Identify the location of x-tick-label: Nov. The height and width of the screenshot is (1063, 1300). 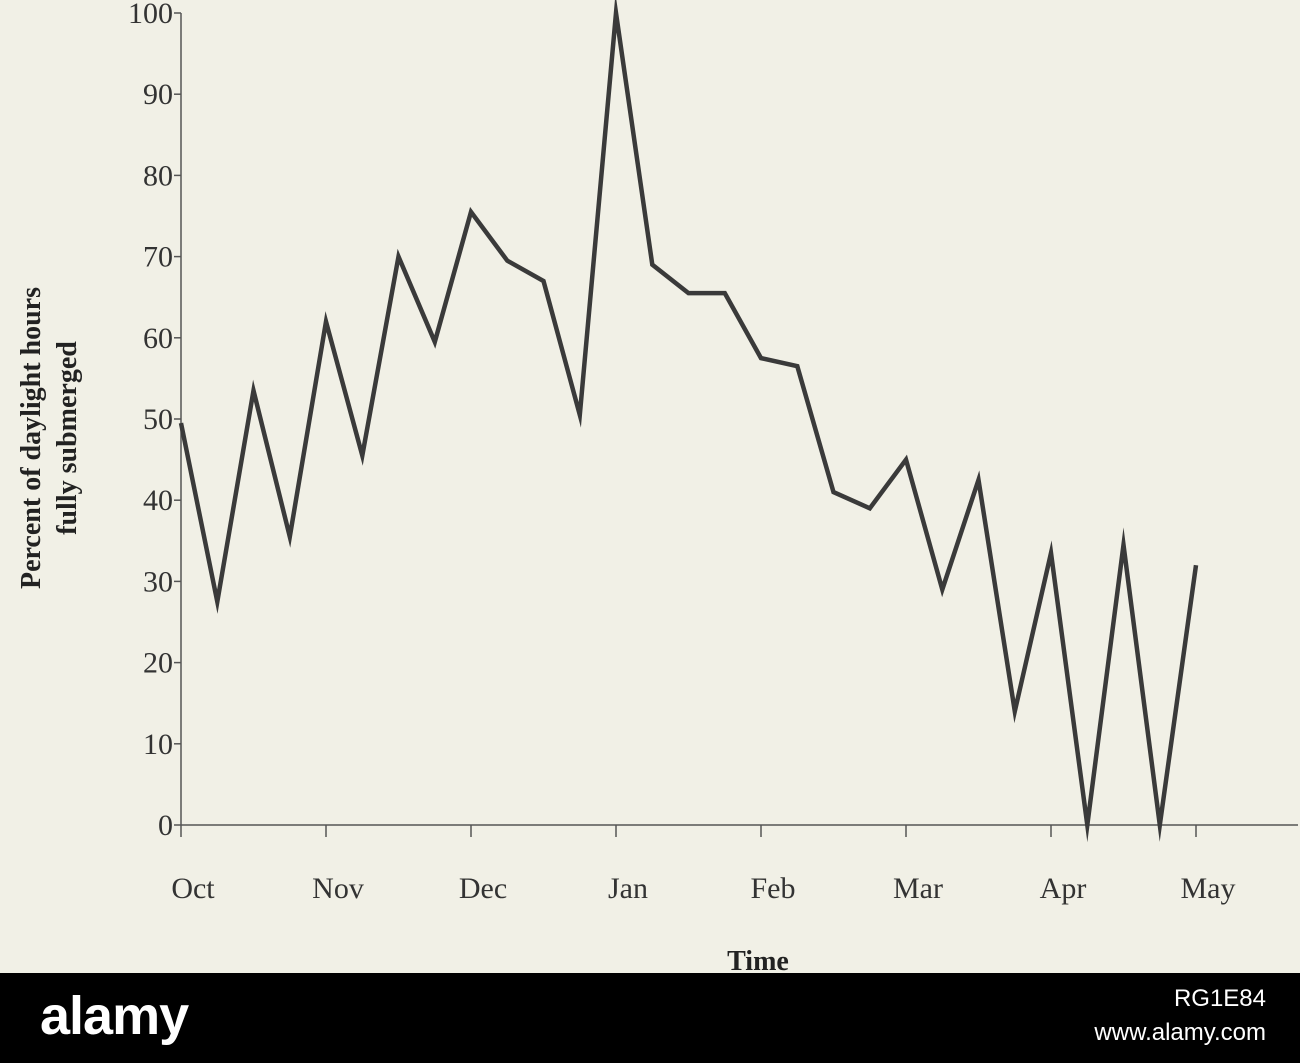
(338, 888).